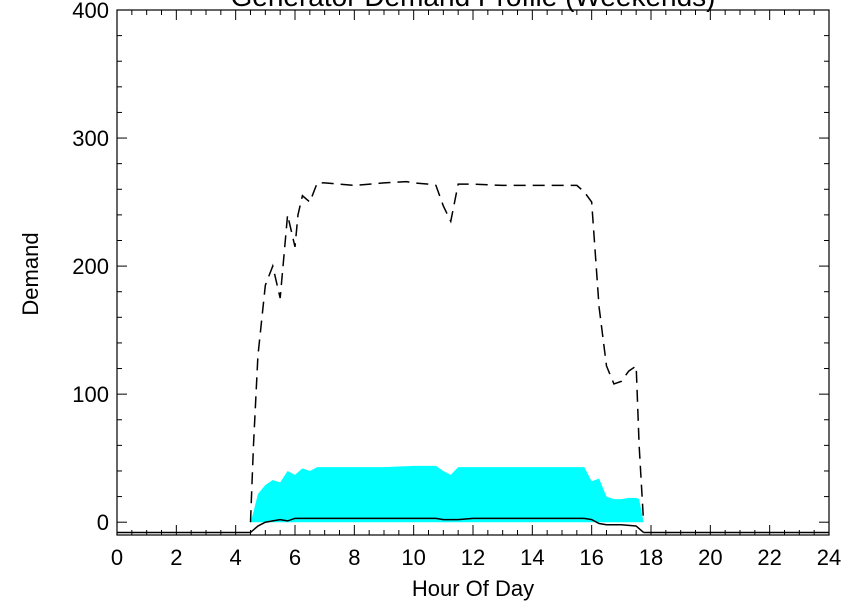  Describe the element at coordinates (473, 557) in the screenshot. I see `x-tick-label: 12` at that location.